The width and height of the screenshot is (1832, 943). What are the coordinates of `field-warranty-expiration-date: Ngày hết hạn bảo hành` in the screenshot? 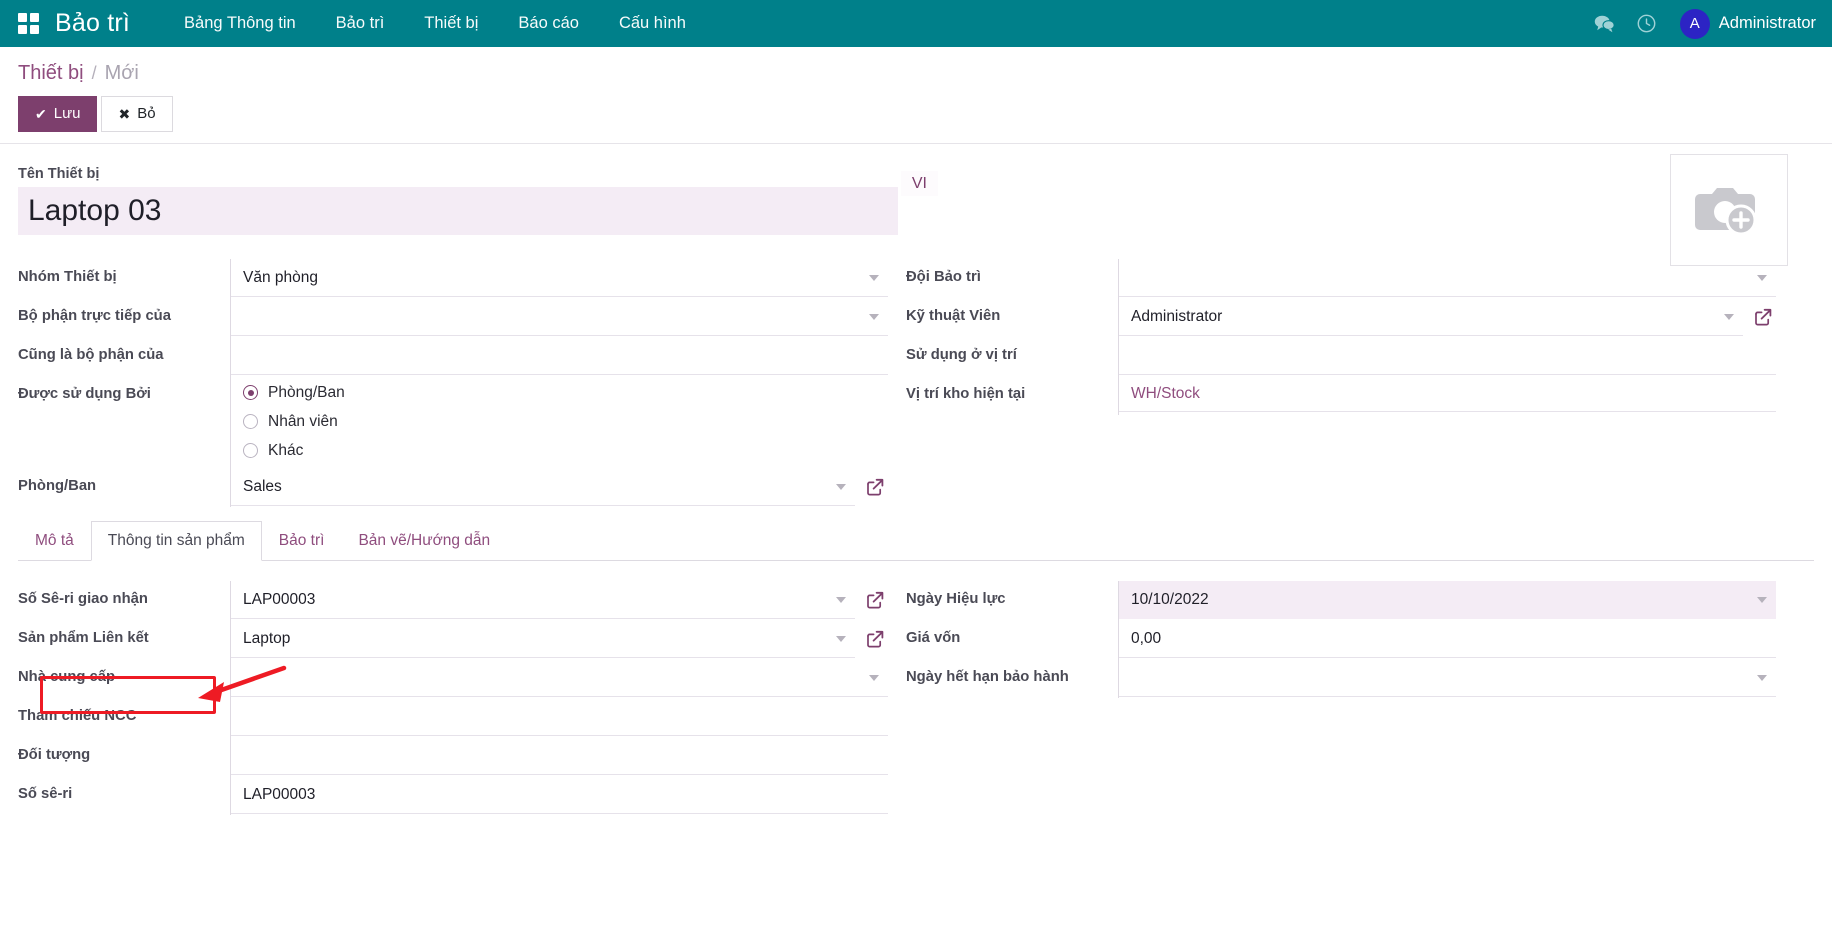 It's located at (1341, 678).